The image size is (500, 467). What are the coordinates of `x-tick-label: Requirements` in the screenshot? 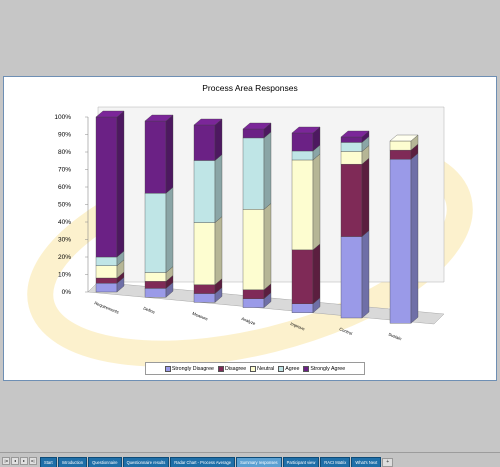 It's located at (107, 307).